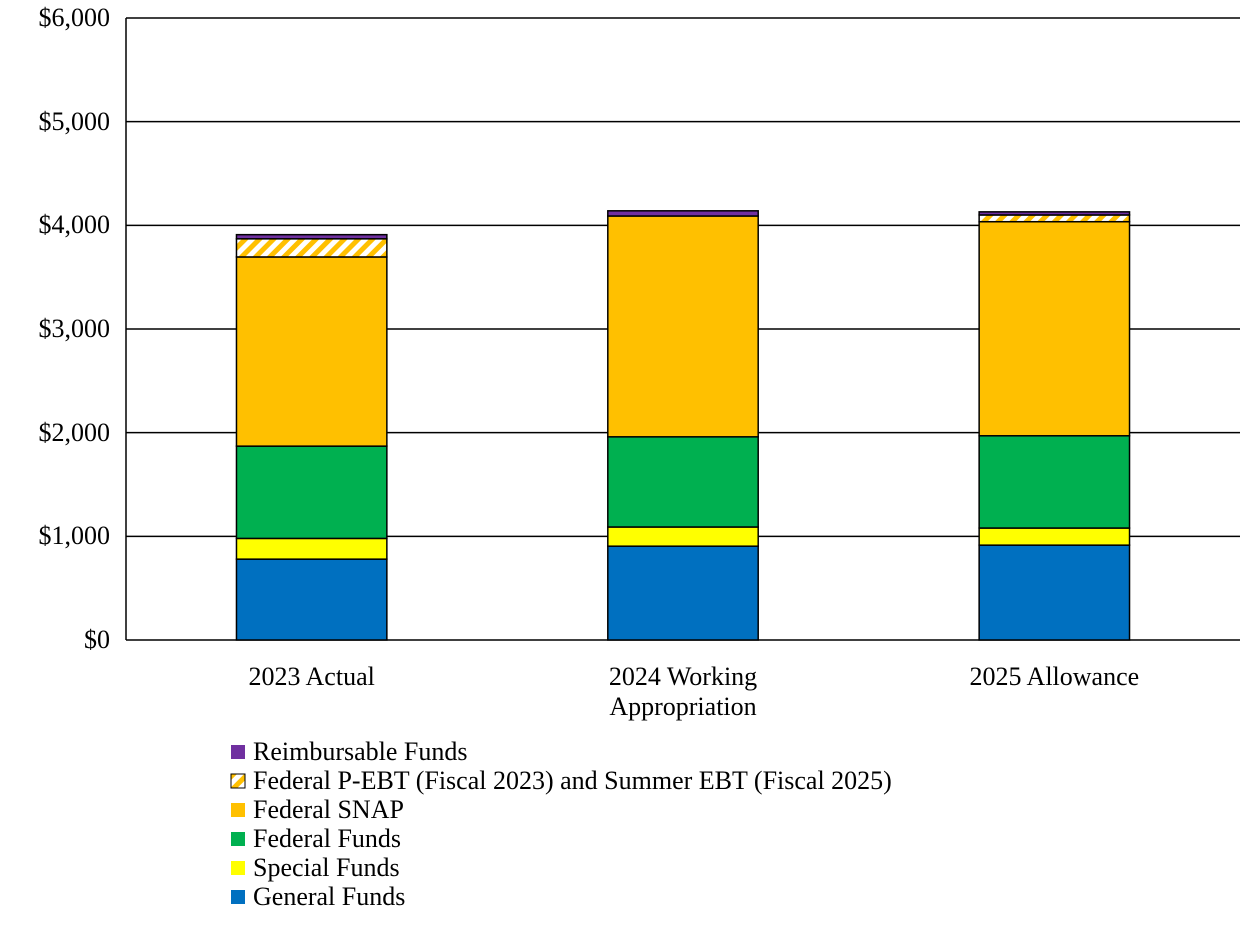 The height and width of the screenshot is (945, 1243). I want to click on y-tick-label: $4,000, so click(74, 225).